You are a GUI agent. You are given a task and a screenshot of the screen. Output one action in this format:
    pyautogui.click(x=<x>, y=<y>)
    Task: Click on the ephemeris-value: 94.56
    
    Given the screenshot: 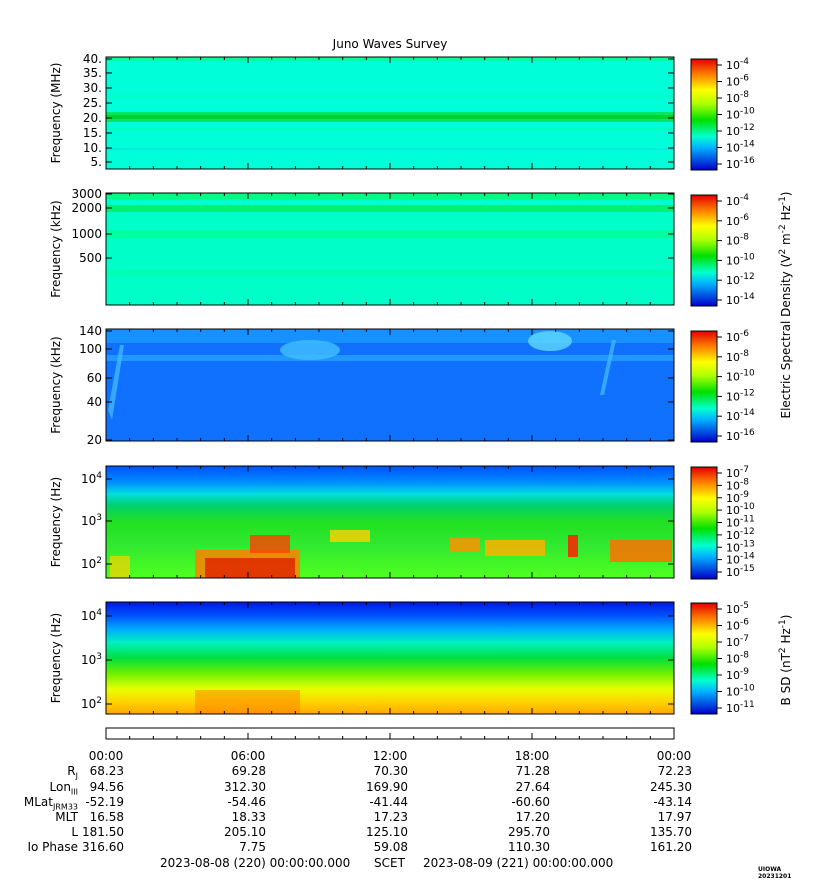 What is the action you would take?
    pyautogui.click(x=106, y=787)
    